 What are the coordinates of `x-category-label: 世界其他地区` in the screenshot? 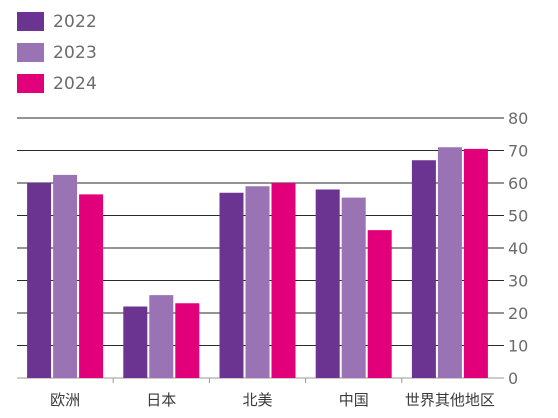 It's located at (450, 400).